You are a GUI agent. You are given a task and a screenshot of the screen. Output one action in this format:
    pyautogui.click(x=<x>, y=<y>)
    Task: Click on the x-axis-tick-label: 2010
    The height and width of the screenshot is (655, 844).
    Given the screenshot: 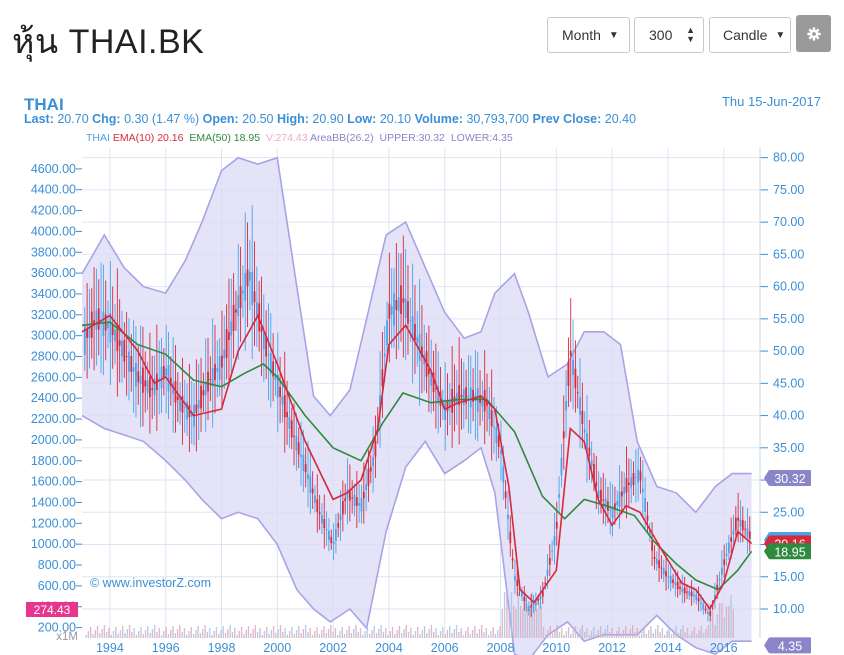 What is the action you would take?
    pyautogui.click(x=556, y=648)
    